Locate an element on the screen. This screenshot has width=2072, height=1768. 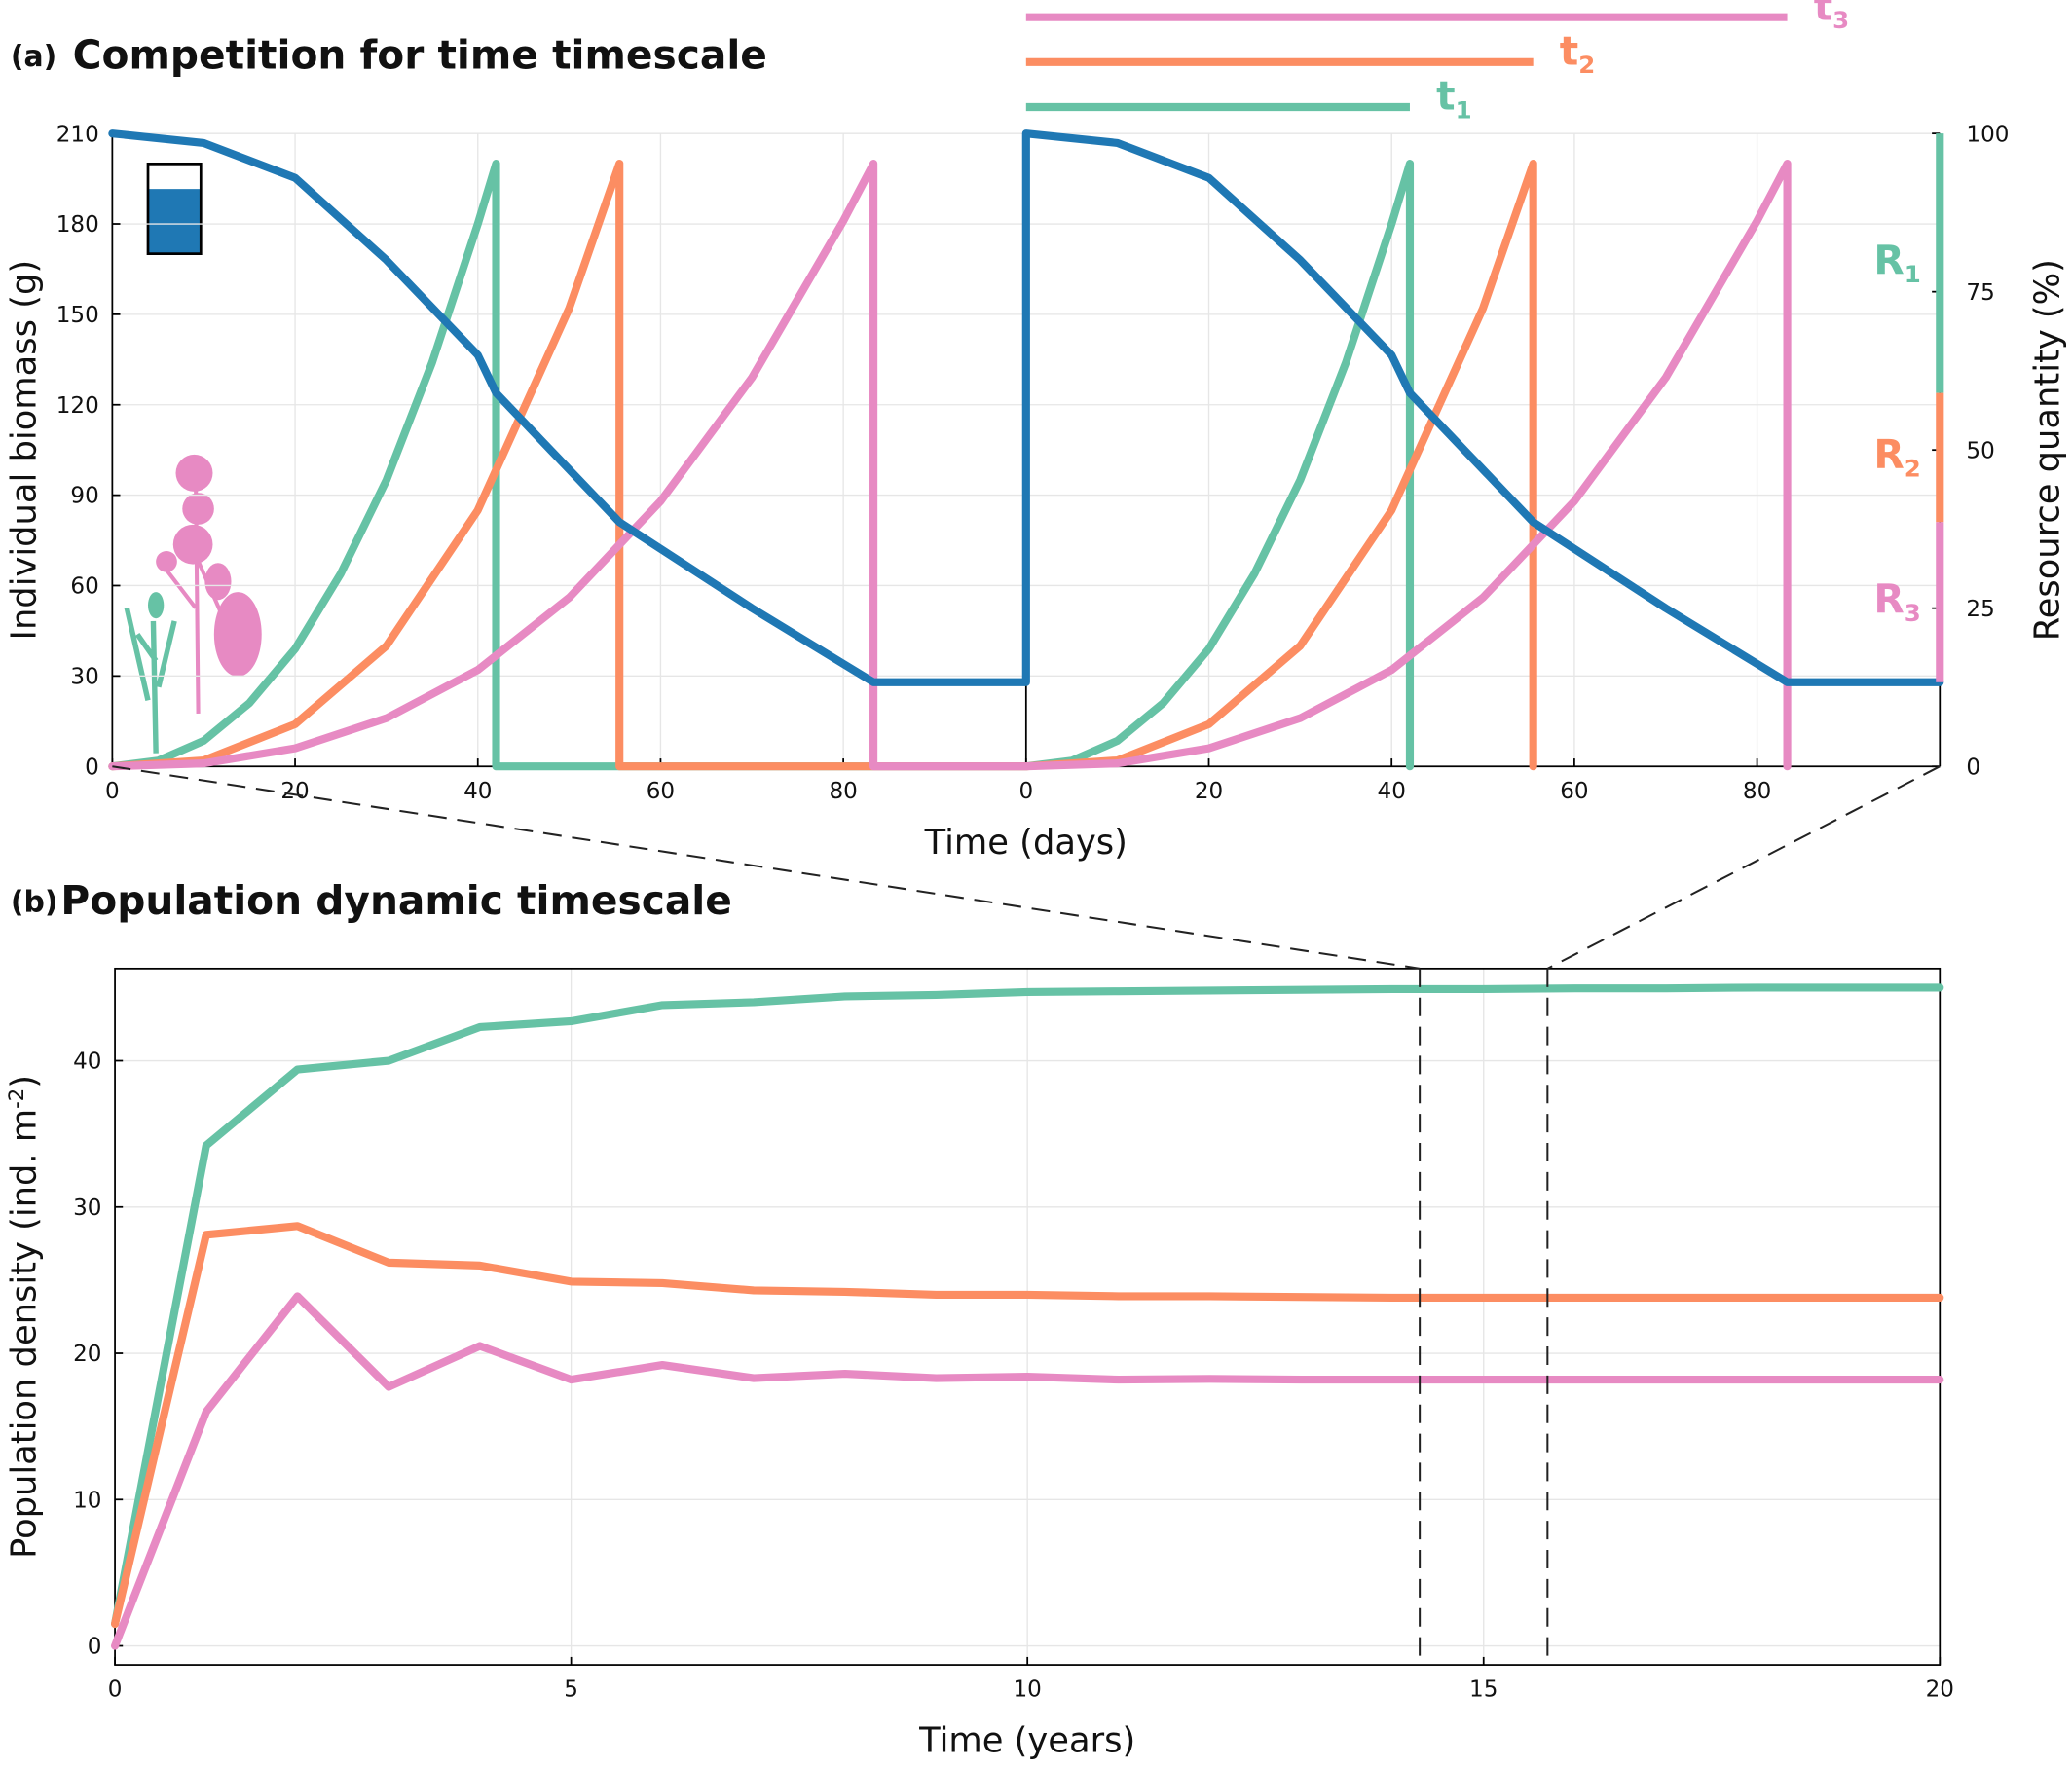
y2-tick-label: 100 is located at coordinates (1987, 134).